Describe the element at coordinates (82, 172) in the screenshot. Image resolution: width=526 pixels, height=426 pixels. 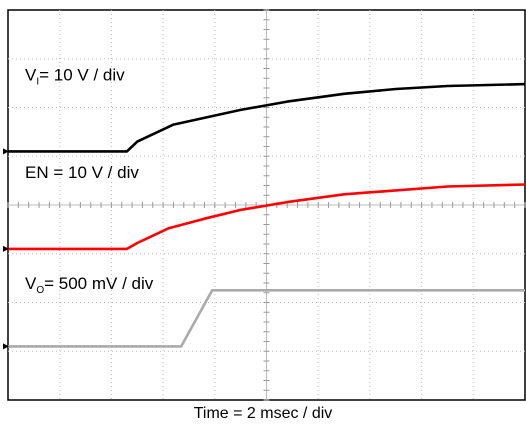
I see `label-en: EN = 10 V / div` at that location.